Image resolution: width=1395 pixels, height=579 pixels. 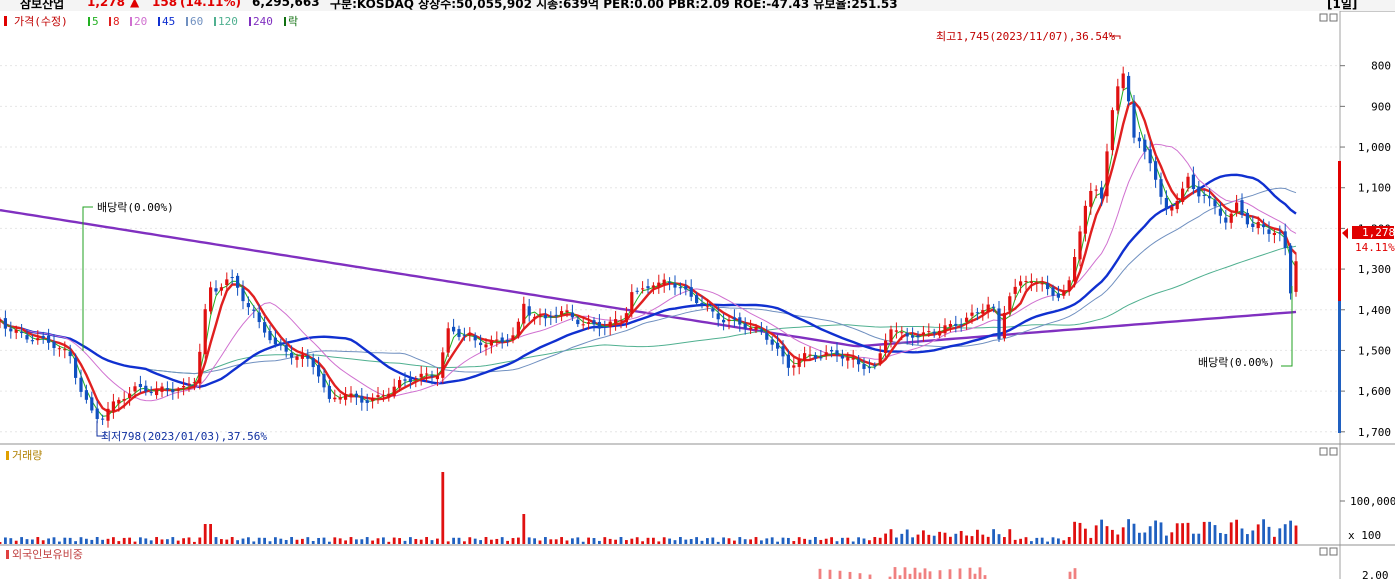 What do you see at coordinates (181, 432) in the screenshot?
I see `low-annotation: 최저798(2023/01/03),37.56%` at bounding box center [181, 432].